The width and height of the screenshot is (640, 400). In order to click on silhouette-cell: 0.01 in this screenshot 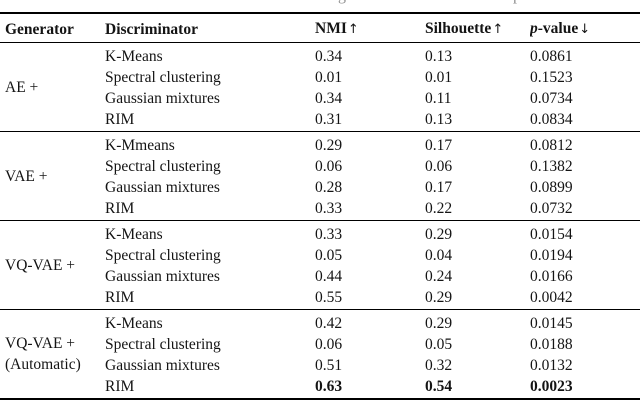, I will do `click(439, 77)`.